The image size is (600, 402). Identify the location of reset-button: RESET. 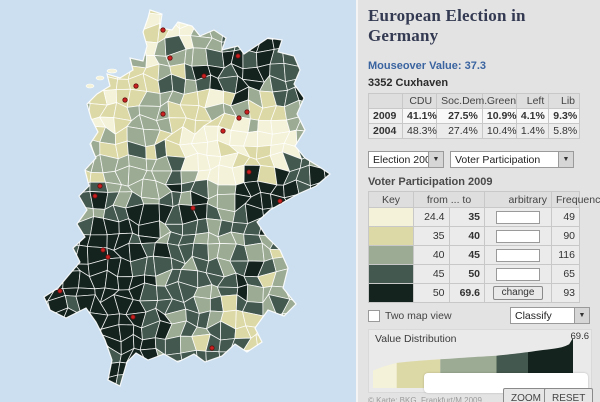
(569, 395).